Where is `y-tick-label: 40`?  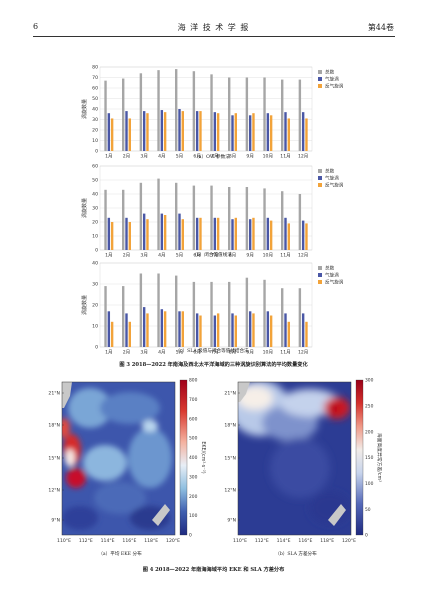 y-tick-label: 40 is located at coordinates (95, 264).